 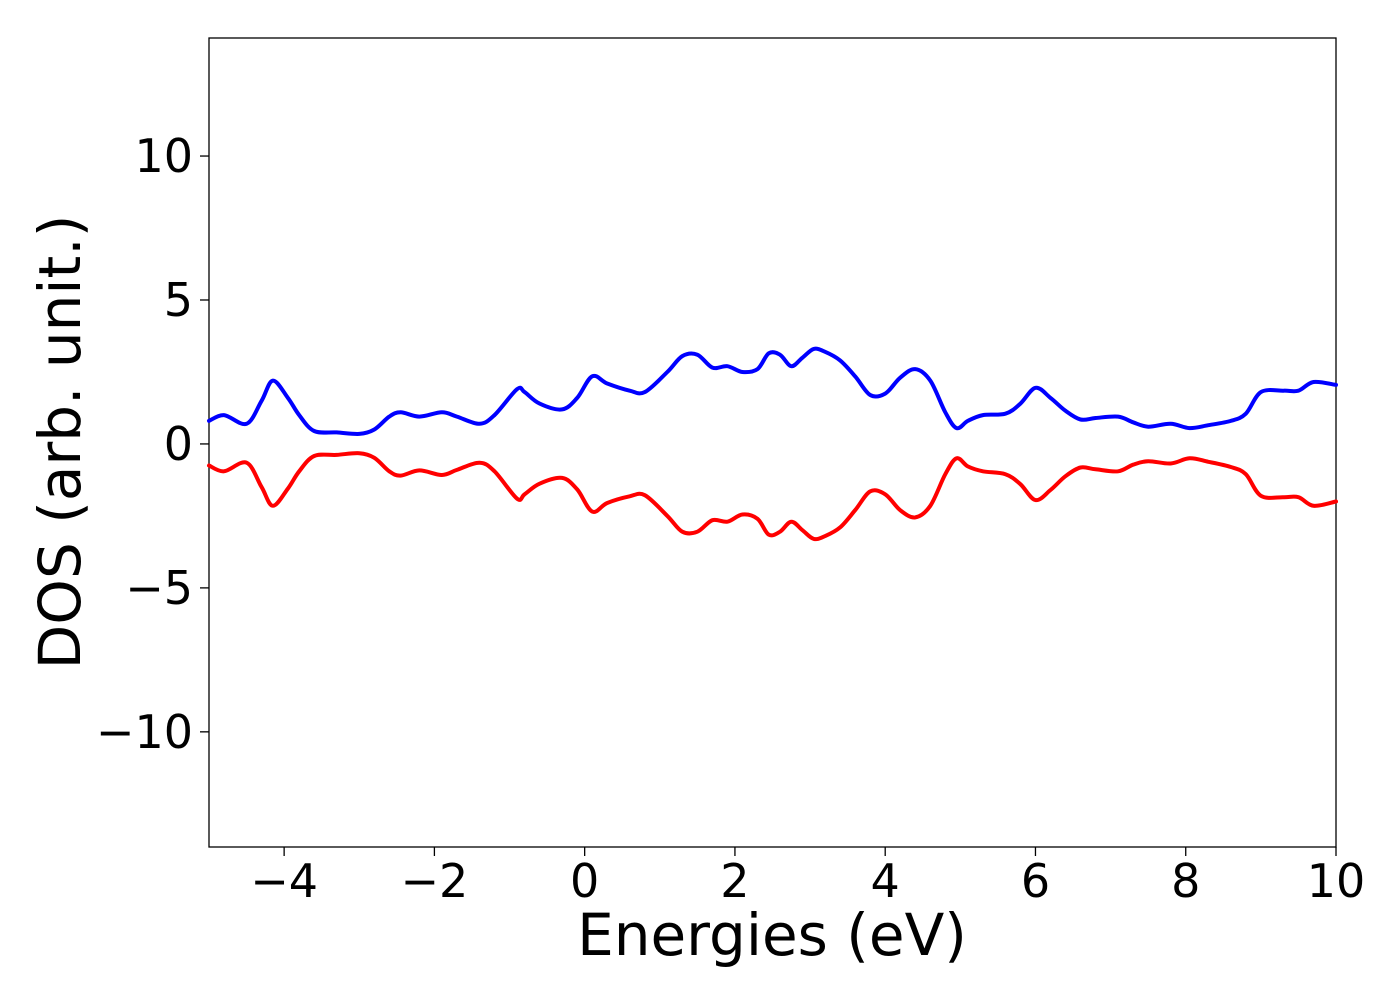 What do you see at coordinates (163, 156) in the screenshot?
I see `y-tick-label: 10` at bounding box center [163, 156].